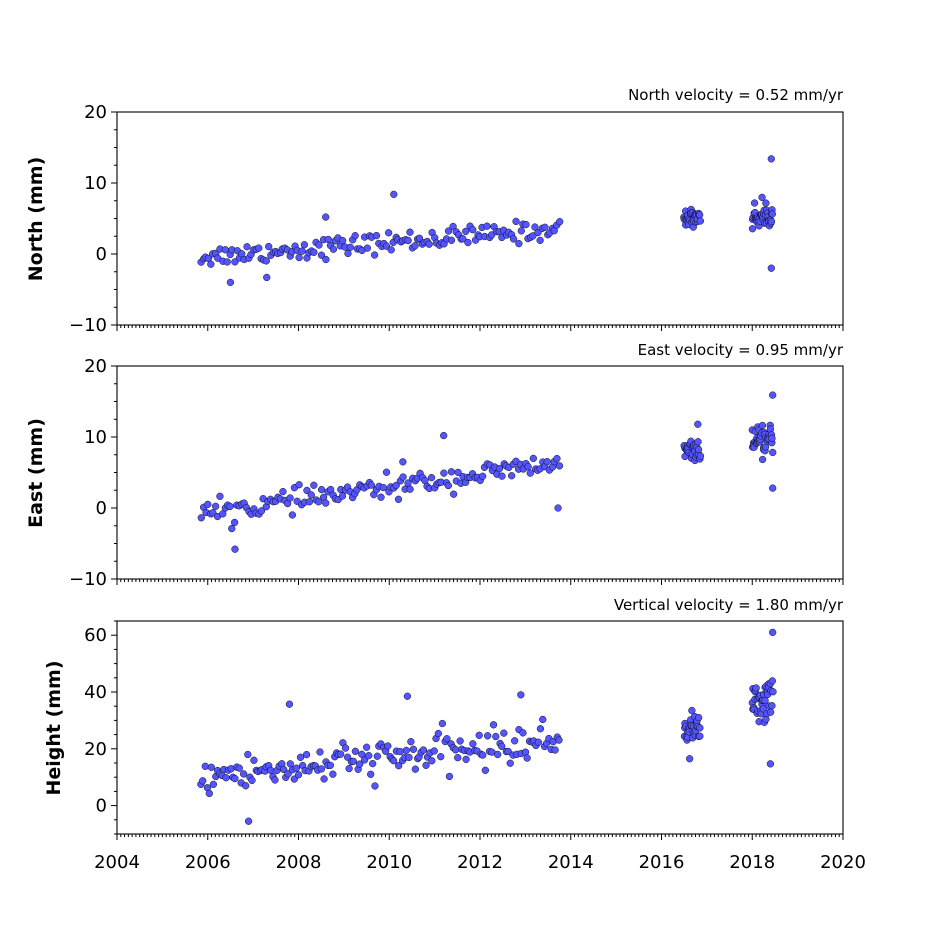 This screenshot has height=937, width=937. I want to click on x-tick-label: 2014, so click(571, 862).